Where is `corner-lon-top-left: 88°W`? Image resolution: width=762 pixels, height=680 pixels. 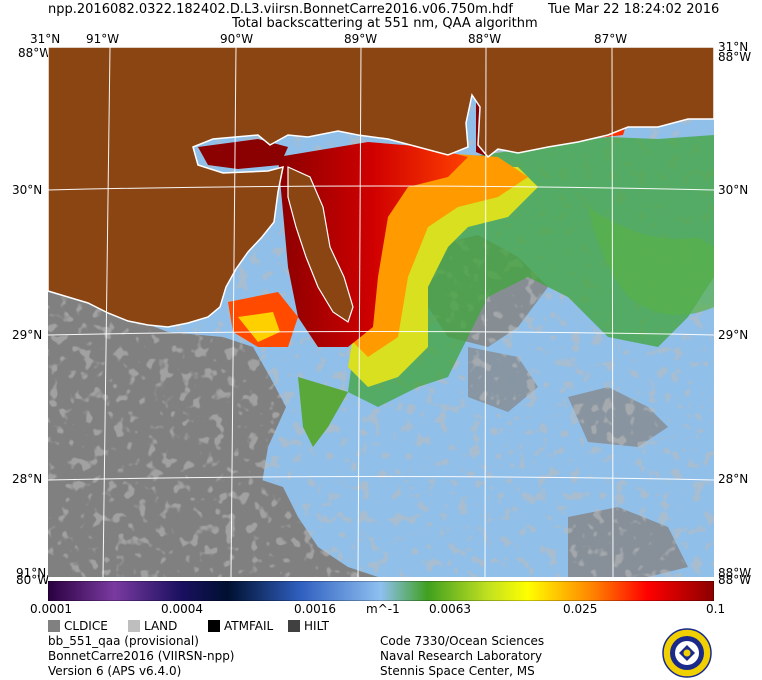 corner-lon-top-left: 88°W is located at coordinates (35, 53).